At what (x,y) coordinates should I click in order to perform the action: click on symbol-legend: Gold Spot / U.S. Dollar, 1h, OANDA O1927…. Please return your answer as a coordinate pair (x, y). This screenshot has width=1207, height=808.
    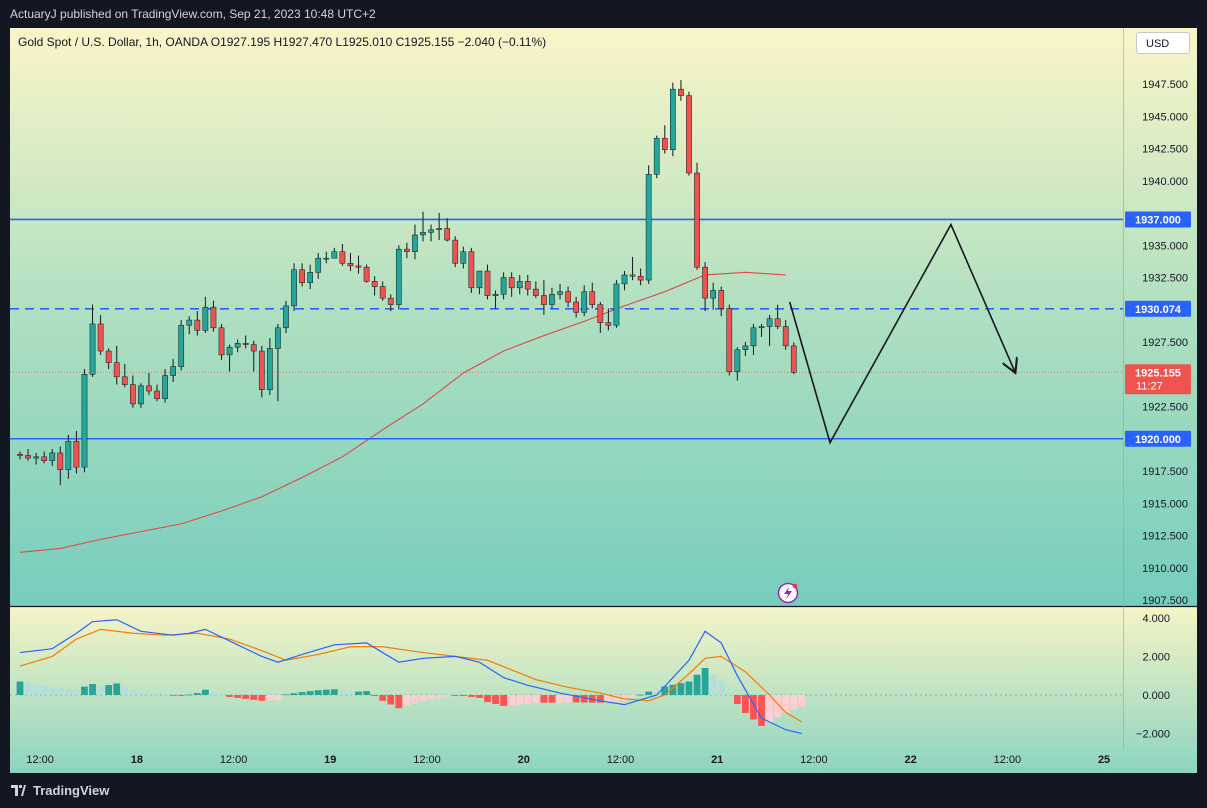
    Looking at the image, I should click on (282, 42).